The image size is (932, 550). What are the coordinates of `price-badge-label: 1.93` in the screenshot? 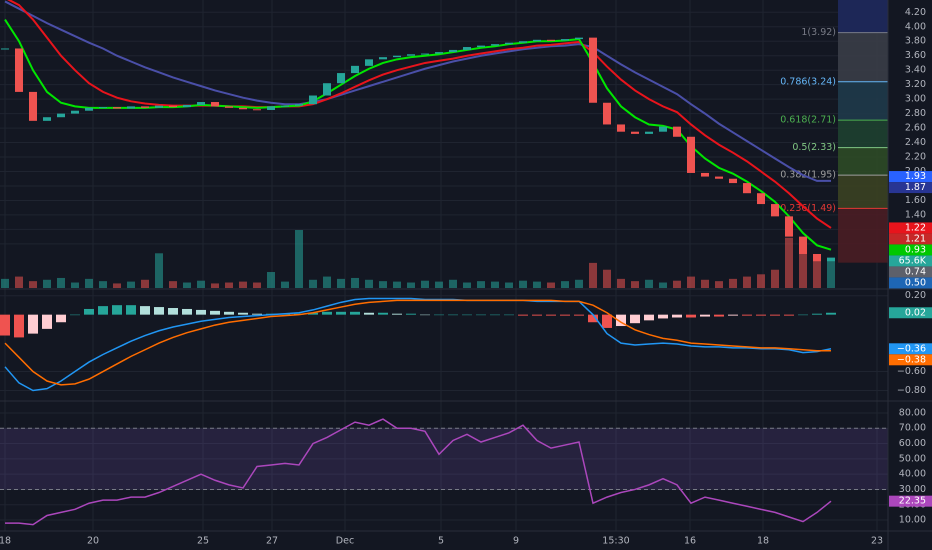 It's located at (915, 176).